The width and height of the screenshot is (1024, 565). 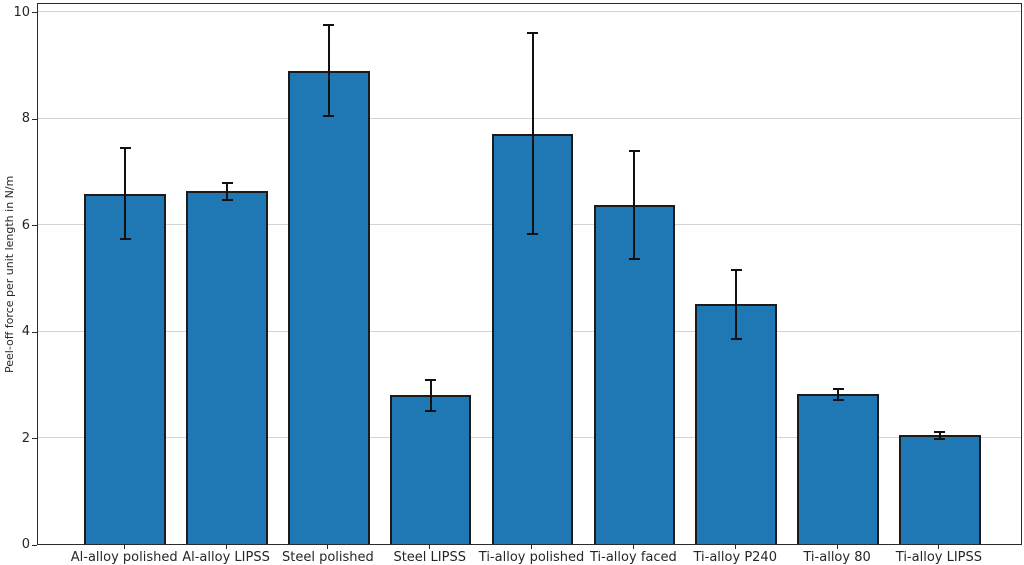 What do you see at coordinates (25, 544) in the screenshot?
I see `y-tick-label: 0` at bounding box center [25, 544].